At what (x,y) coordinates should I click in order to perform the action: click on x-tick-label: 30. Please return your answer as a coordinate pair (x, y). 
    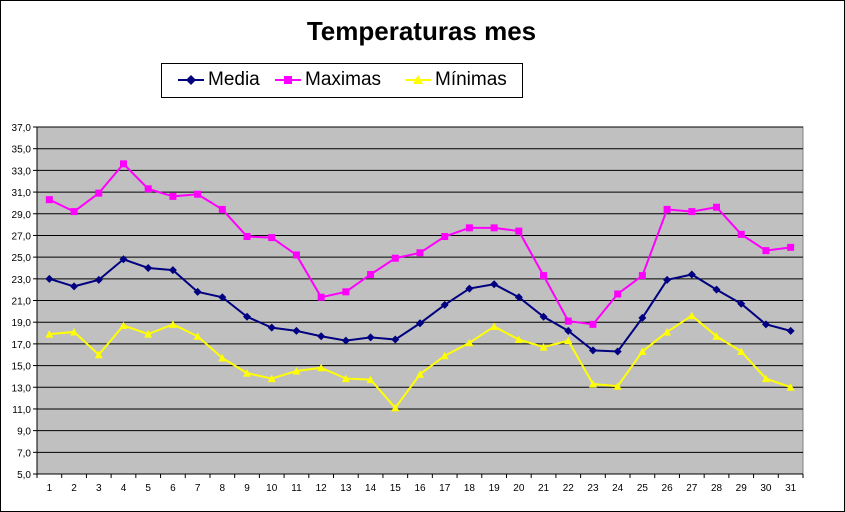
    Looking at the image, I should click on (766, 488).